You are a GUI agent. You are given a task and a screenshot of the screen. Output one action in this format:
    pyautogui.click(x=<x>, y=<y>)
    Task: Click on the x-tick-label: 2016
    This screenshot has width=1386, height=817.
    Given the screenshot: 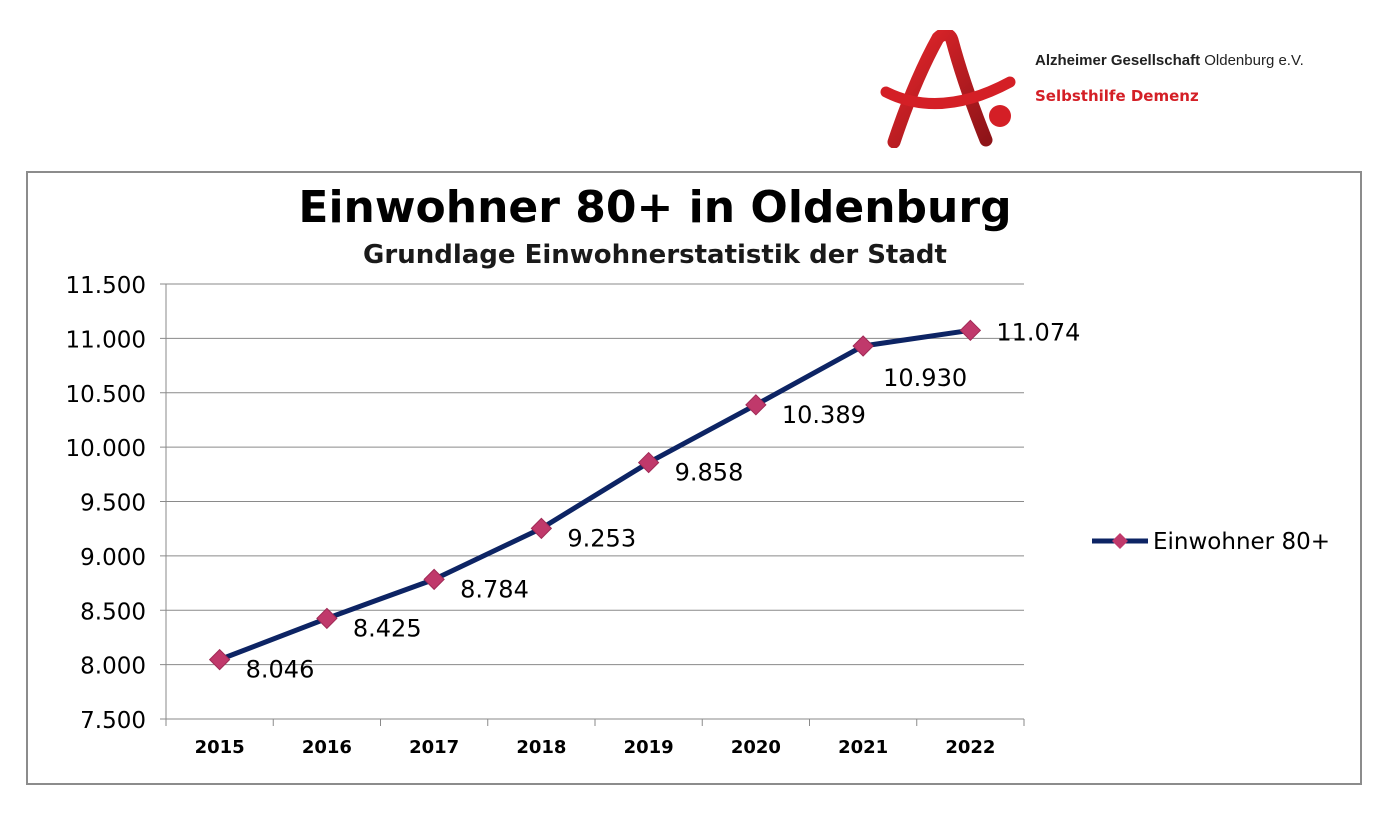 What is the action you would take?
    pyautogui.click(x=327, y=747)
    